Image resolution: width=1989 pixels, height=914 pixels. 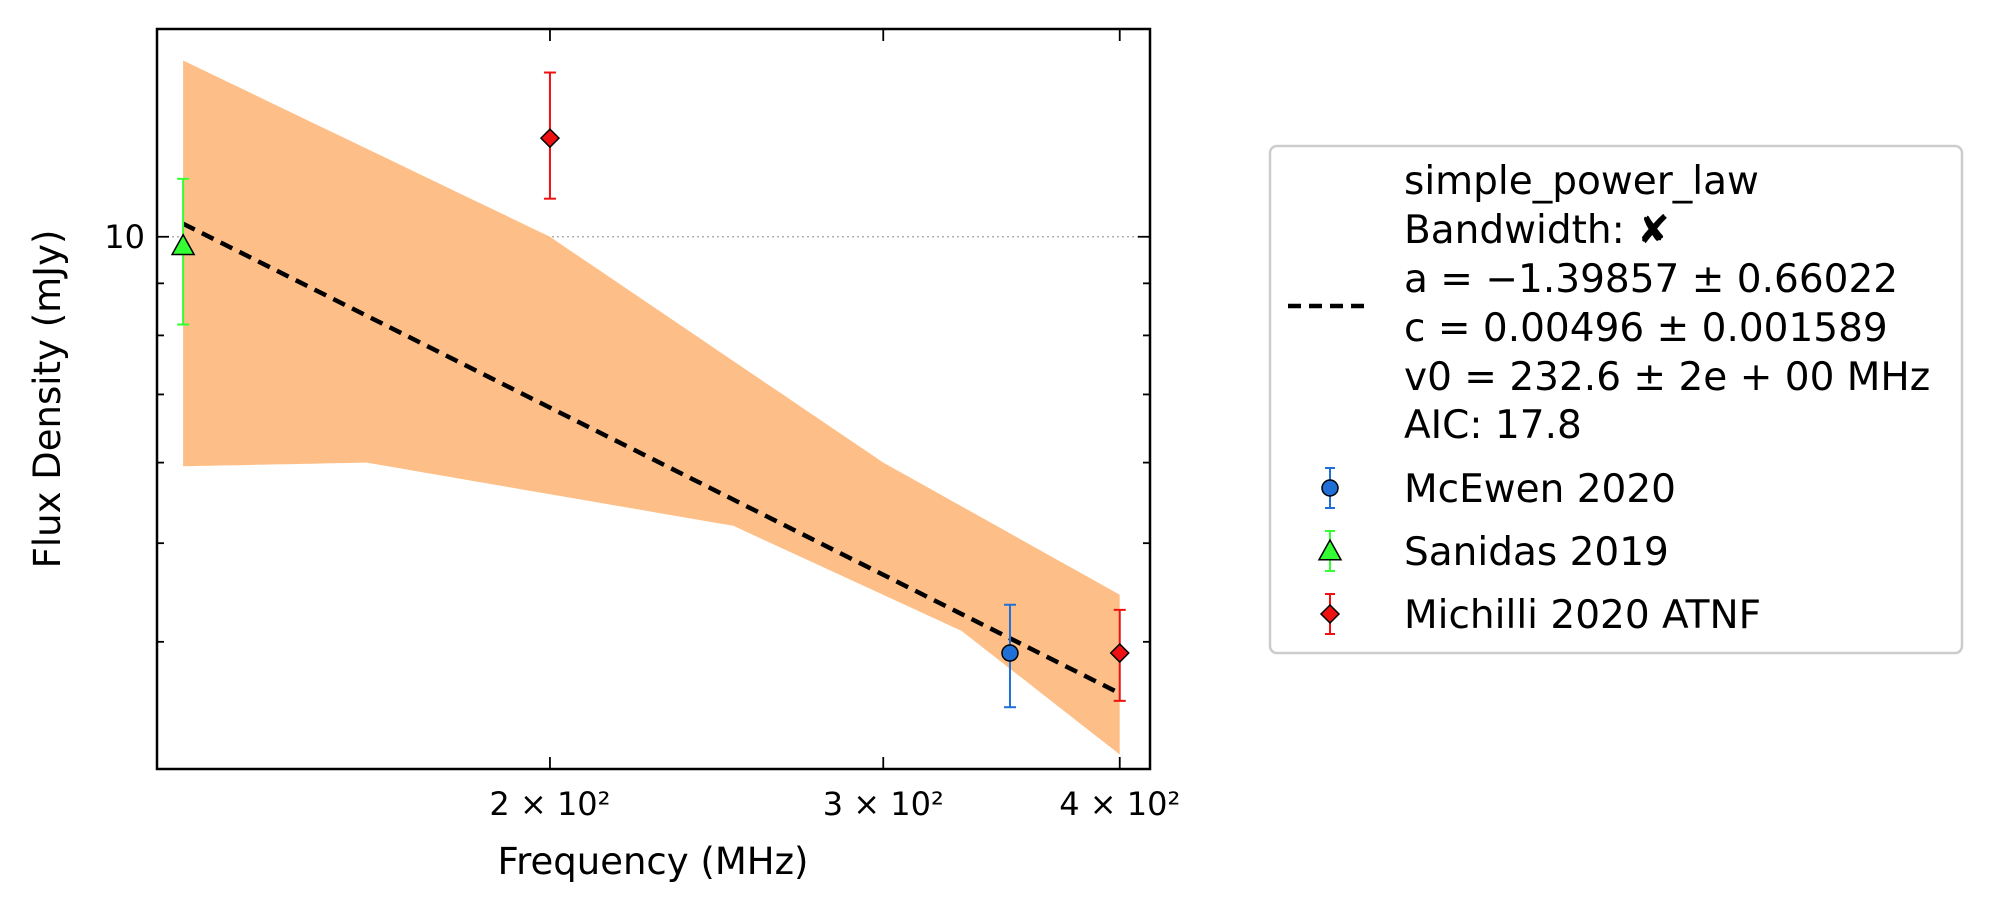 What do you see at coordinates (1667, 377) in the screenshot?
I see `legend-fit-param-v0: v0 = 232.6 ± 2e + 00 MHz` at bounding box center [1667, 377].